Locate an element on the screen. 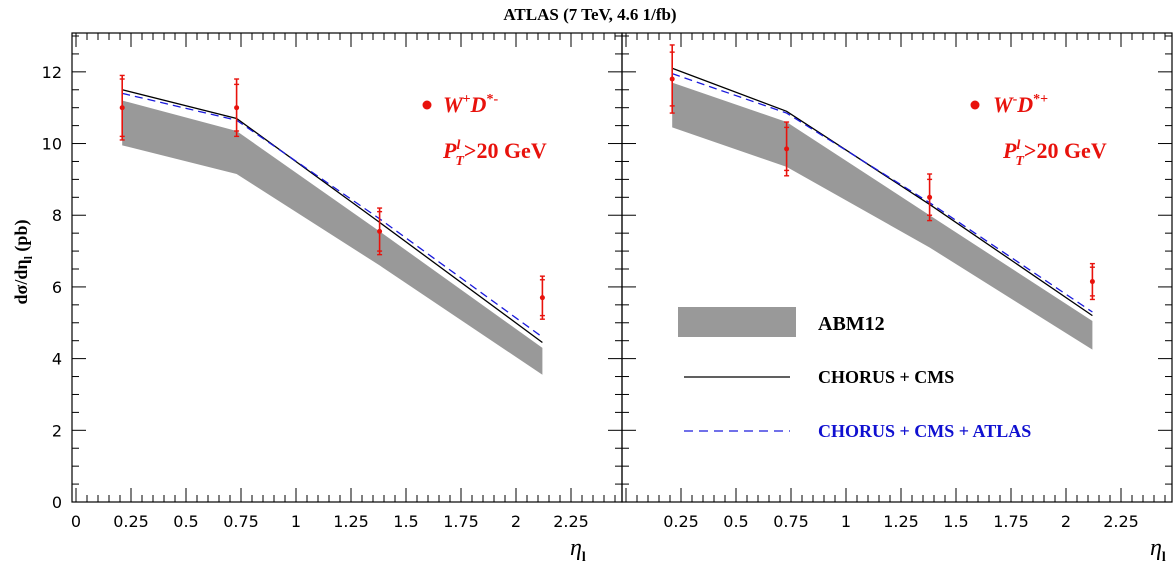 The width and height of the screenshot is (1175, 567). process-label-left: W+D*- is located at coordinates (461, 104).